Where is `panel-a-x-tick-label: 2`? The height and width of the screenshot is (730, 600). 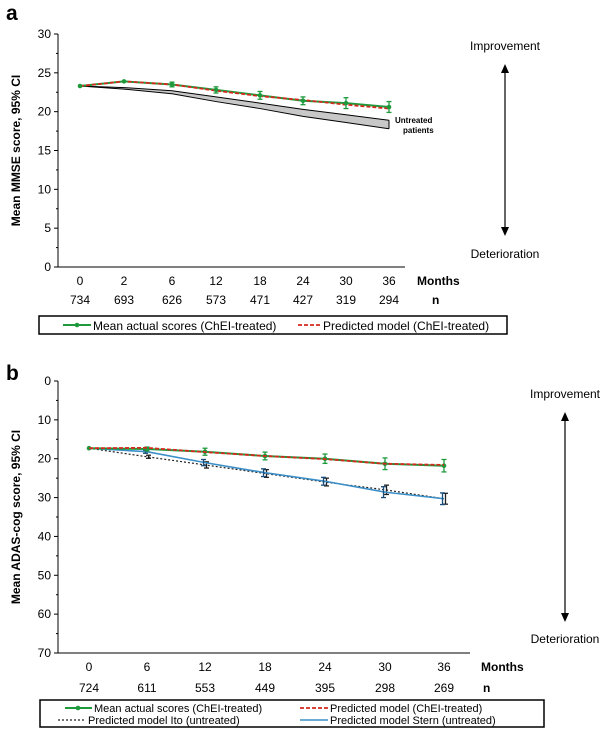 panel-a-x-tick-label: 2 is located at coordinates (124, 281).